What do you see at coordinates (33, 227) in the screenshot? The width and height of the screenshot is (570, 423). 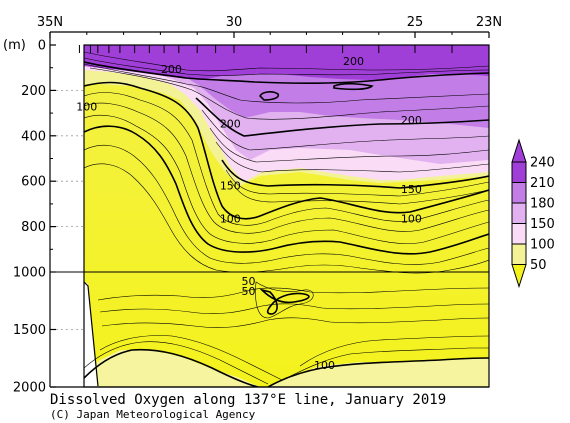 I see `y-tick-label: 800` at bounding box center [33, 227].